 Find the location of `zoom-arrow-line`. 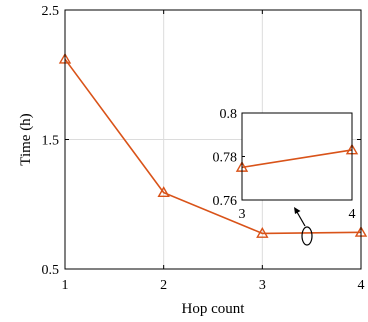

zoom-arrow-line is located at coordinates (301, 219).